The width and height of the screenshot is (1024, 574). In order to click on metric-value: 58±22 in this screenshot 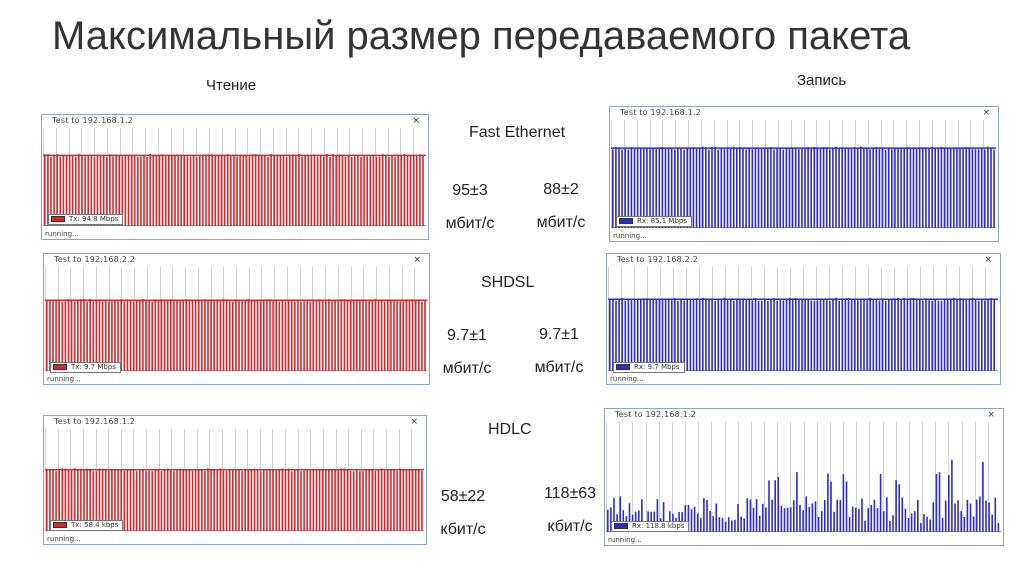, I will do `click(463, 496)`.